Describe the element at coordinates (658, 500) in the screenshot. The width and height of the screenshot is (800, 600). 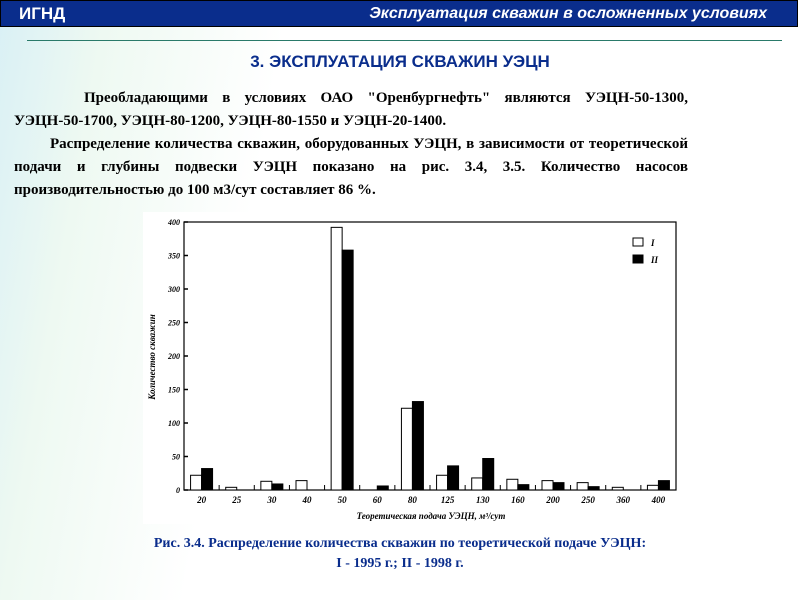
I see `x-tick-label: 400` at that location.